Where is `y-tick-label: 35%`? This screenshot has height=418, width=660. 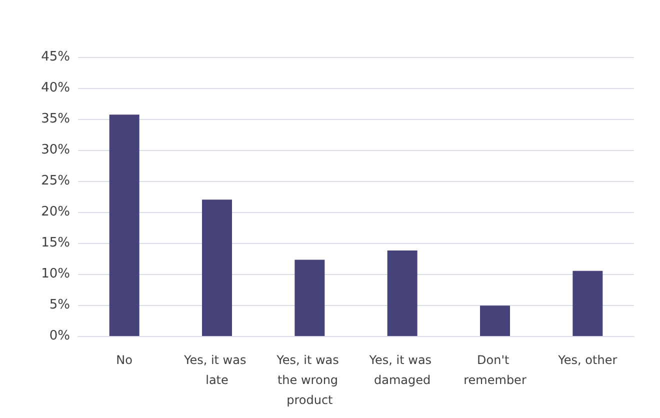
y-tick-label: 35% is located at coordinates (55, 119).